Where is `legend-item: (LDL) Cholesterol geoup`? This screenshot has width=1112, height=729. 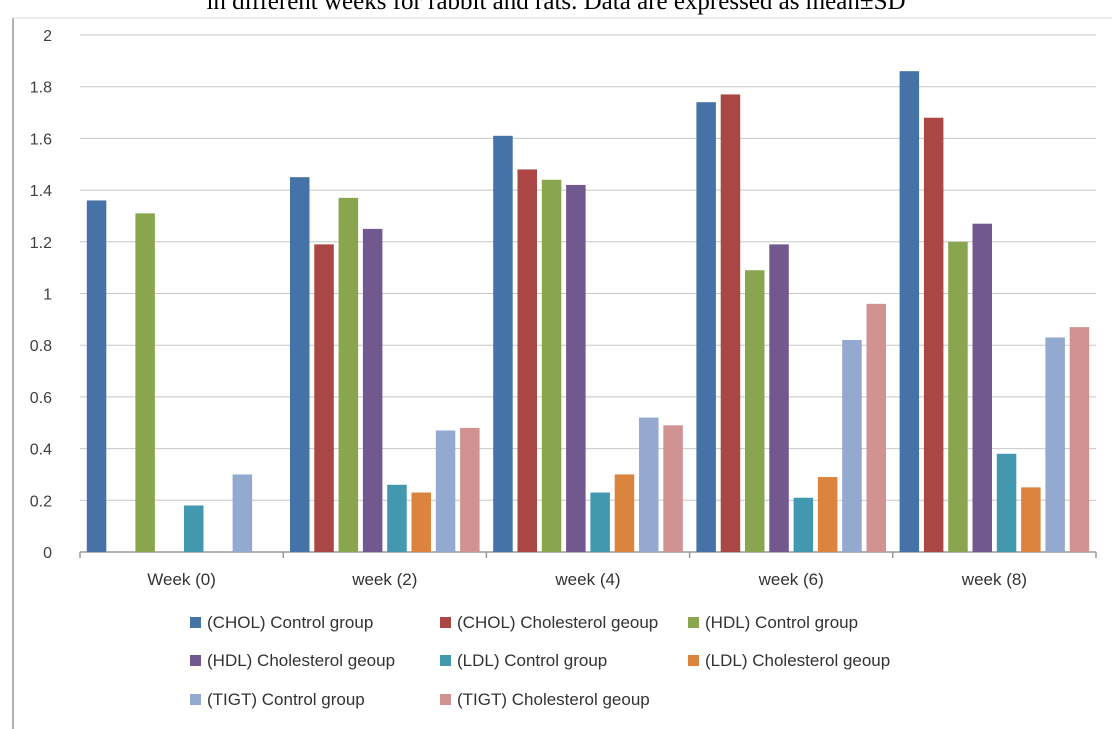
legend-item: (LDL) Cholesterol geoup is located at coordinates (789, 660).